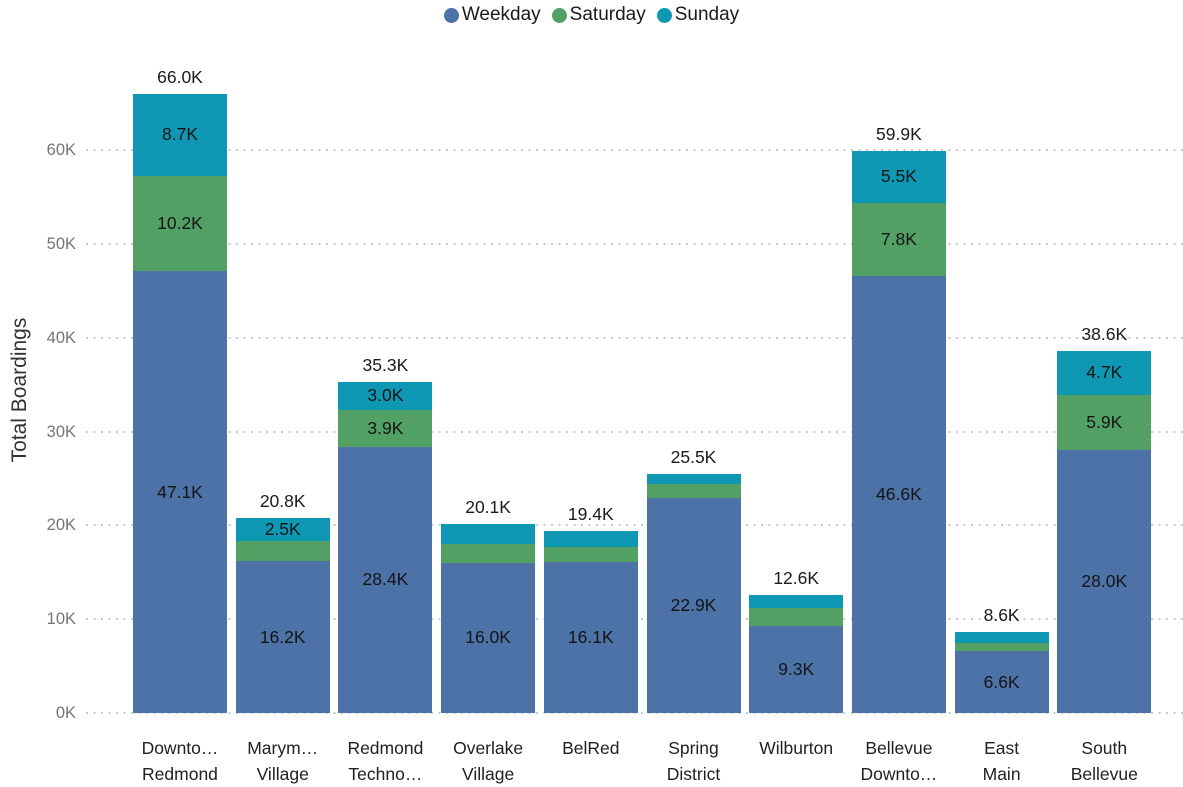  What do you see at coordinates (634, 431) in the screenshot?
I see `gridline-30K` at bounding box center [634, 431].